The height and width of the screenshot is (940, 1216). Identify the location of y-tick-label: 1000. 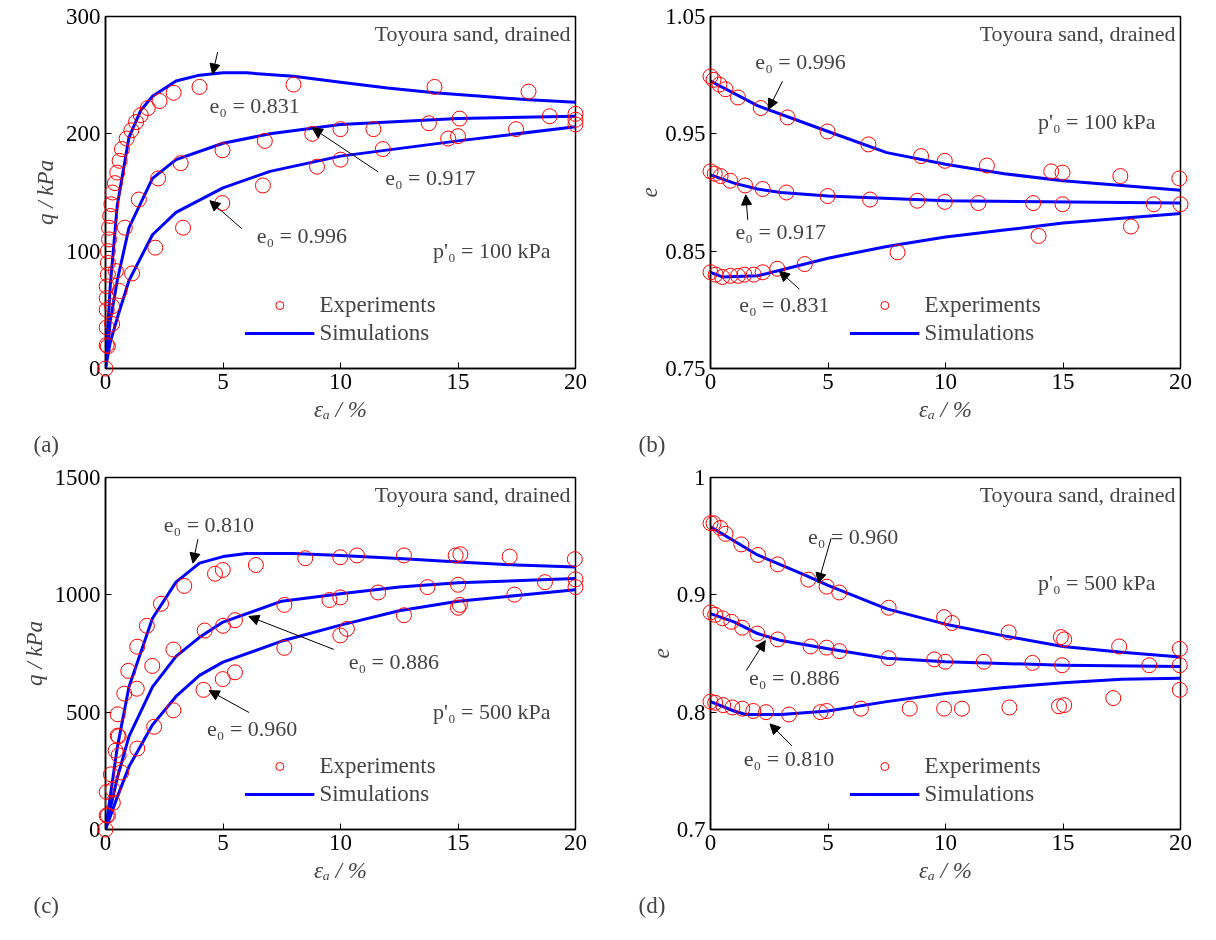
(77, 595).